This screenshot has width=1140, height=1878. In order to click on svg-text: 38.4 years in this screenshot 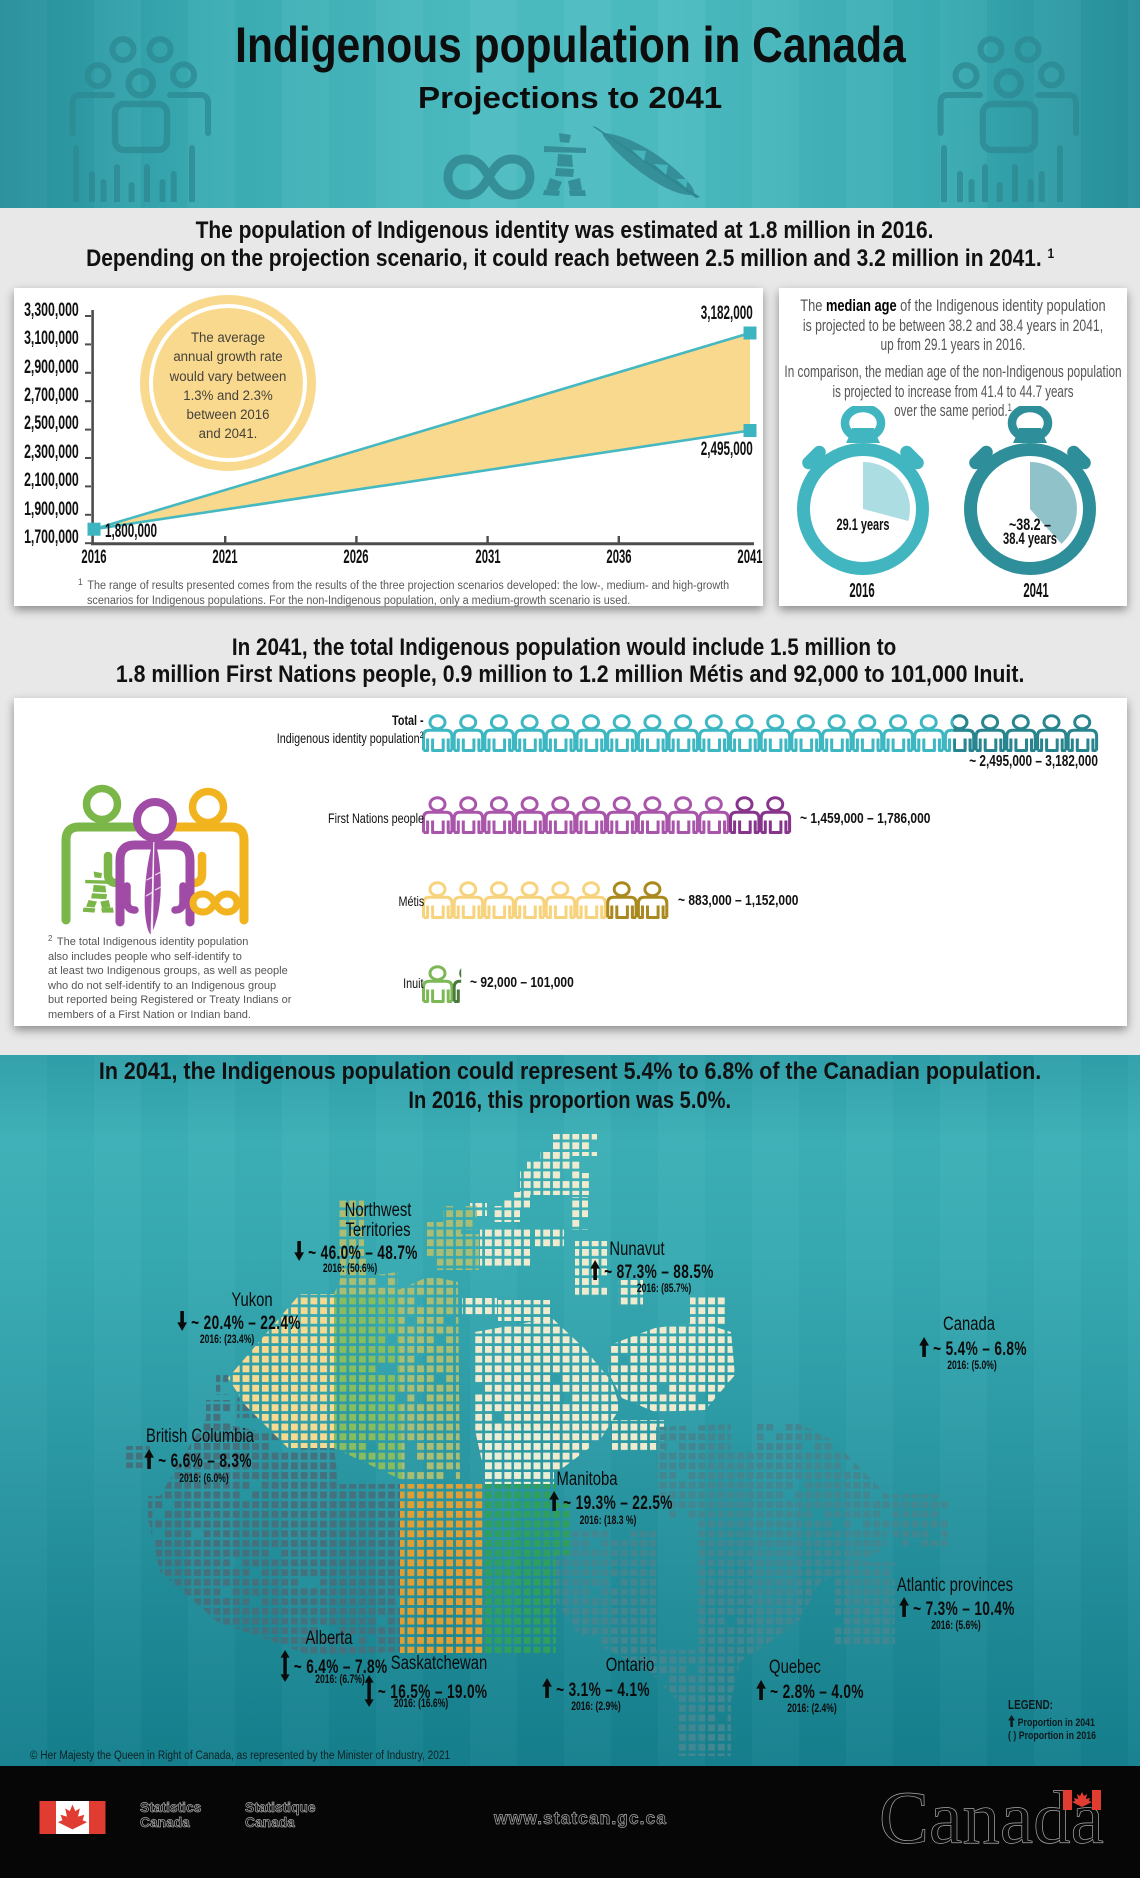, I will do `click(1030, 539)`.